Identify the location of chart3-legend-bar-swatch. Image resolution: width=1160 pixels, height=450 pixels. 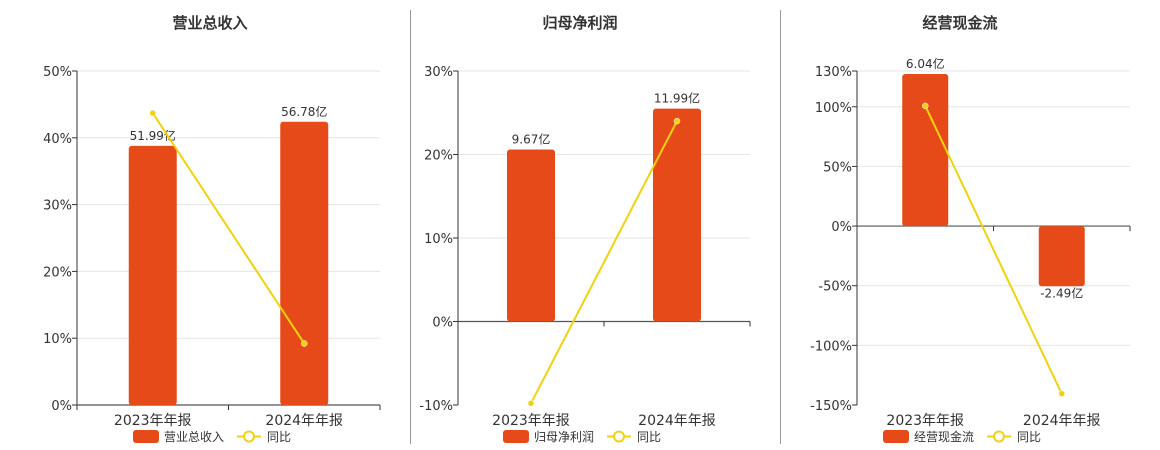
(896, 436).